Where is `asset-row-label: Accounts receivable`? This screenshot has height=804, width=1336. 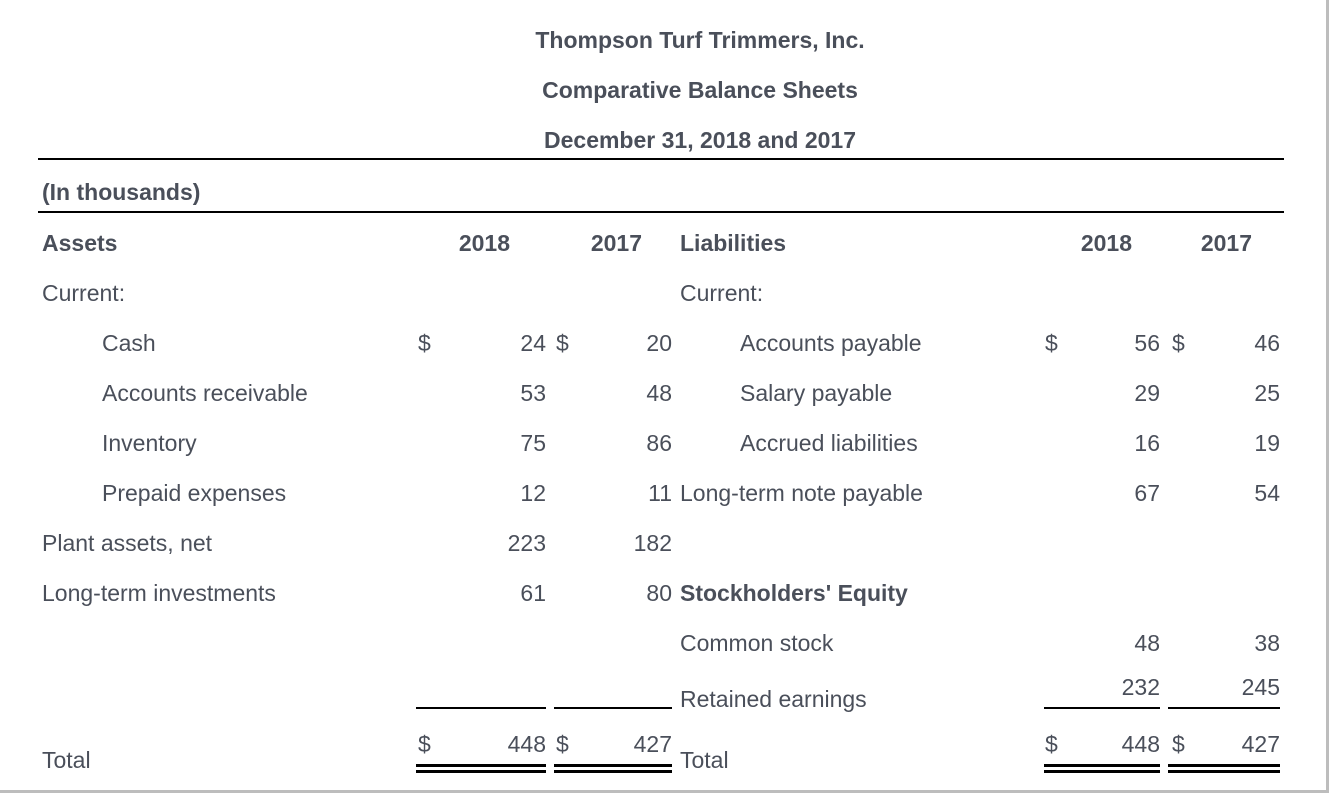 asset-row-label: Accounts receivable is located at coordinates (205, 393).